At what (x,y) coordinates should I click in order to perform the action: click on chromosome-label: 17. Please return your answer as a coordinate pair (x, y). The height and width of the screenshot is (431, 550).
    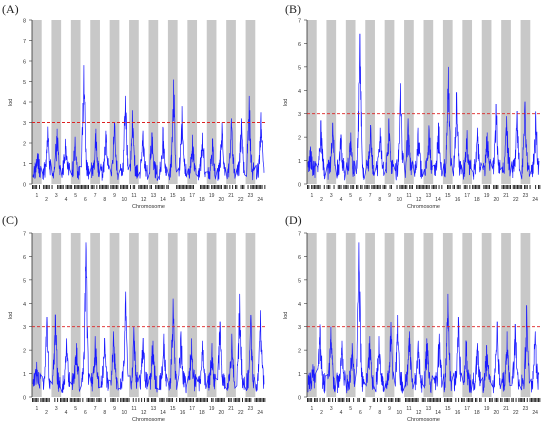
    Looking at the image, I should click on (192, 196).